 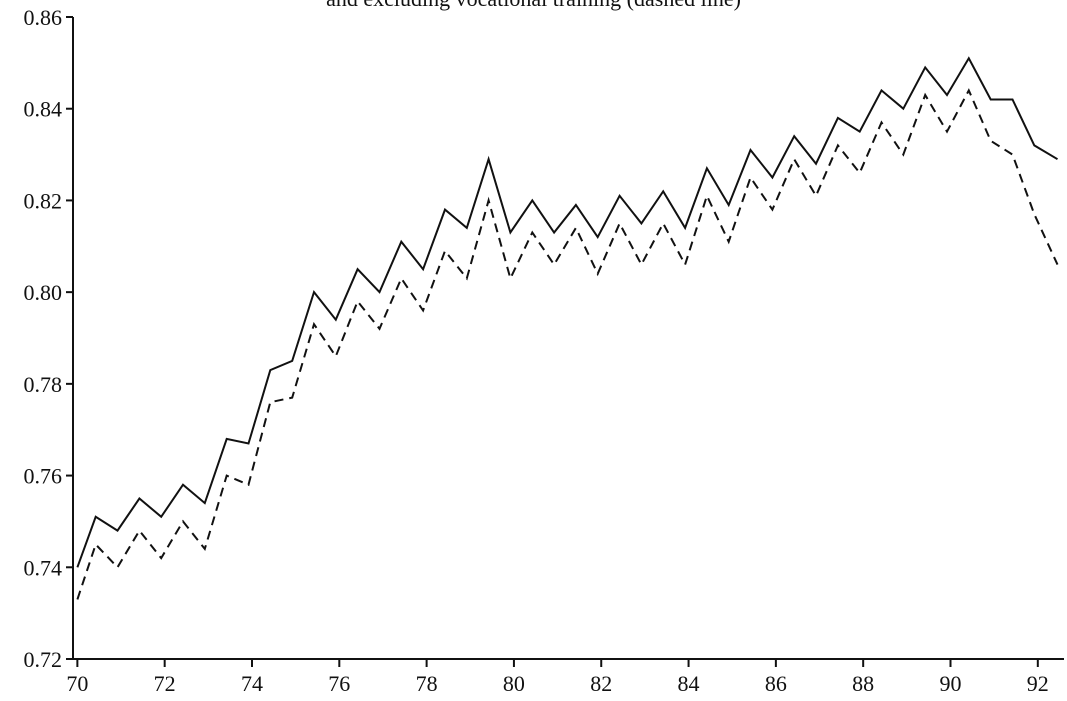 What do you see at coordinates (427, 683) in the screenshot?
I see `x-tick-label: 78` at bounding box center [427, 683].